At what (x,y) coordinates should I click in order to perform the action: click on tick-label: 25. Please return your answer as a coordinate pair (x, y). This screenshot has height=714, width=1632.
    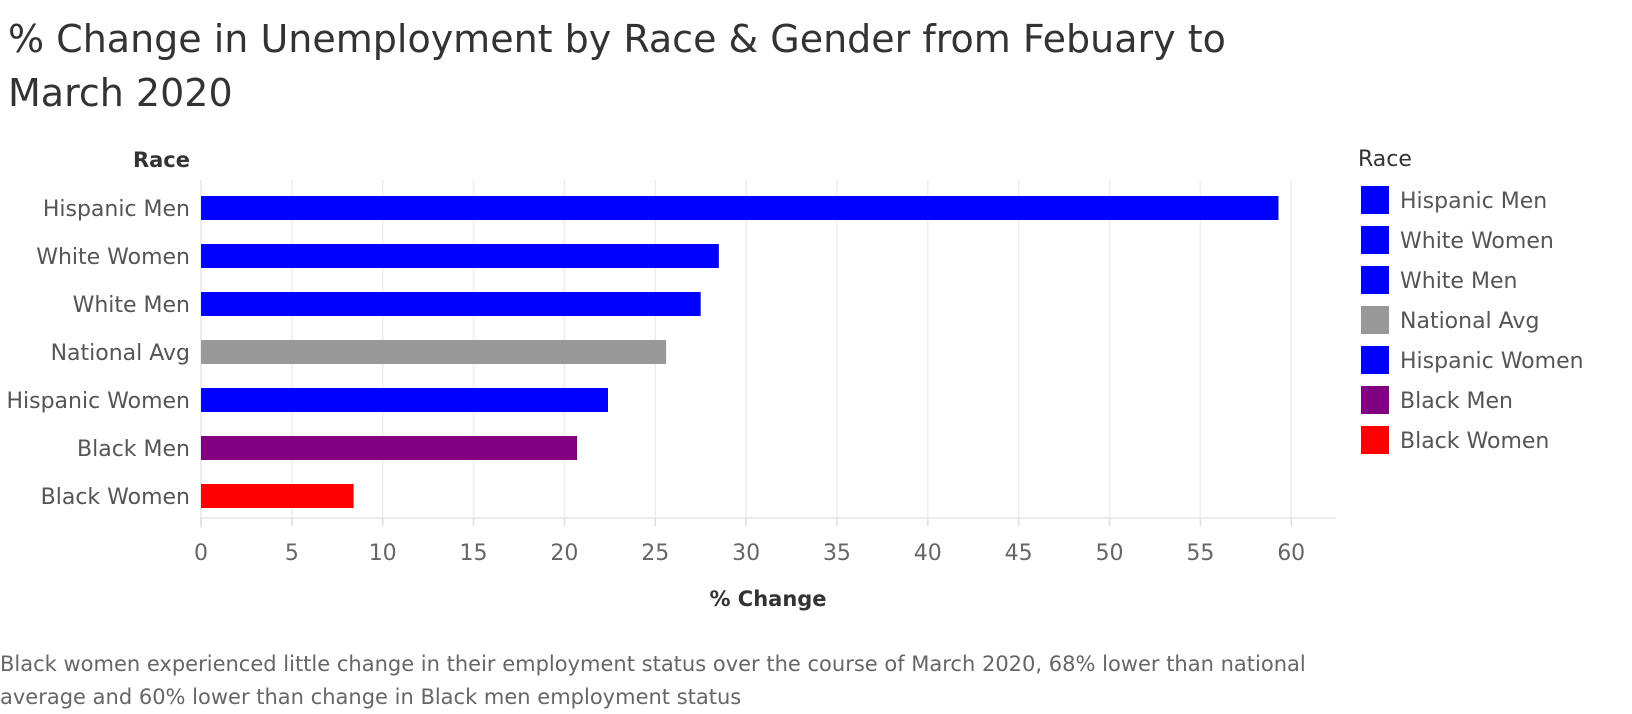
    Looking at the image, I should click on (655, 553).